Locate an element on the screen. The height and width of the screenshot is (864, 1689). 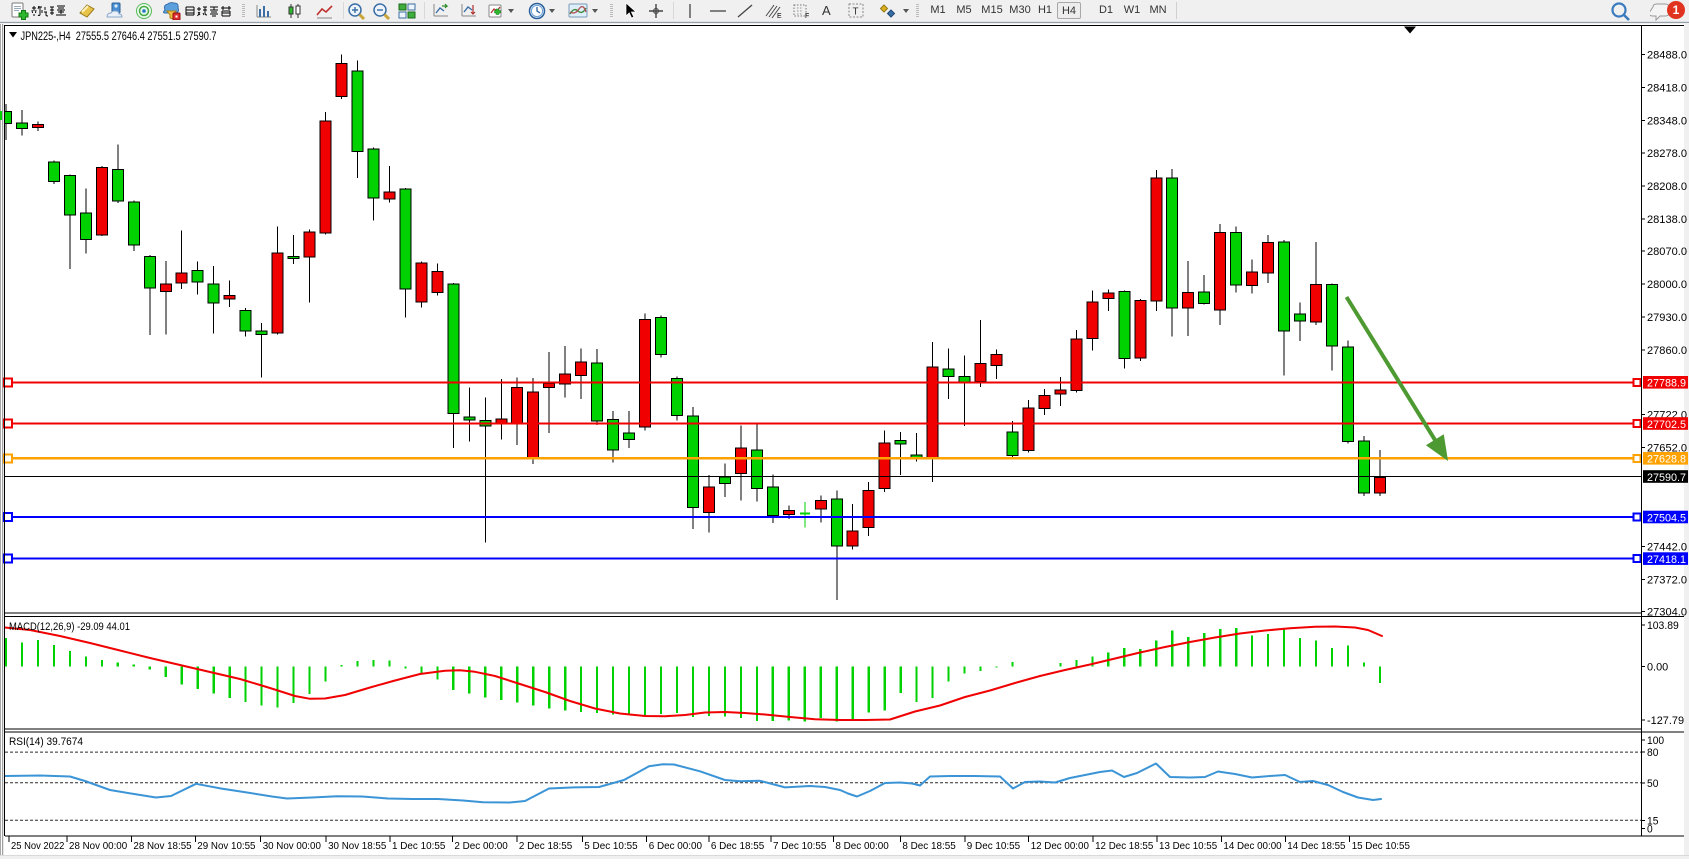
svg-text: 28418.0 is located at coordinates (1667, 88).